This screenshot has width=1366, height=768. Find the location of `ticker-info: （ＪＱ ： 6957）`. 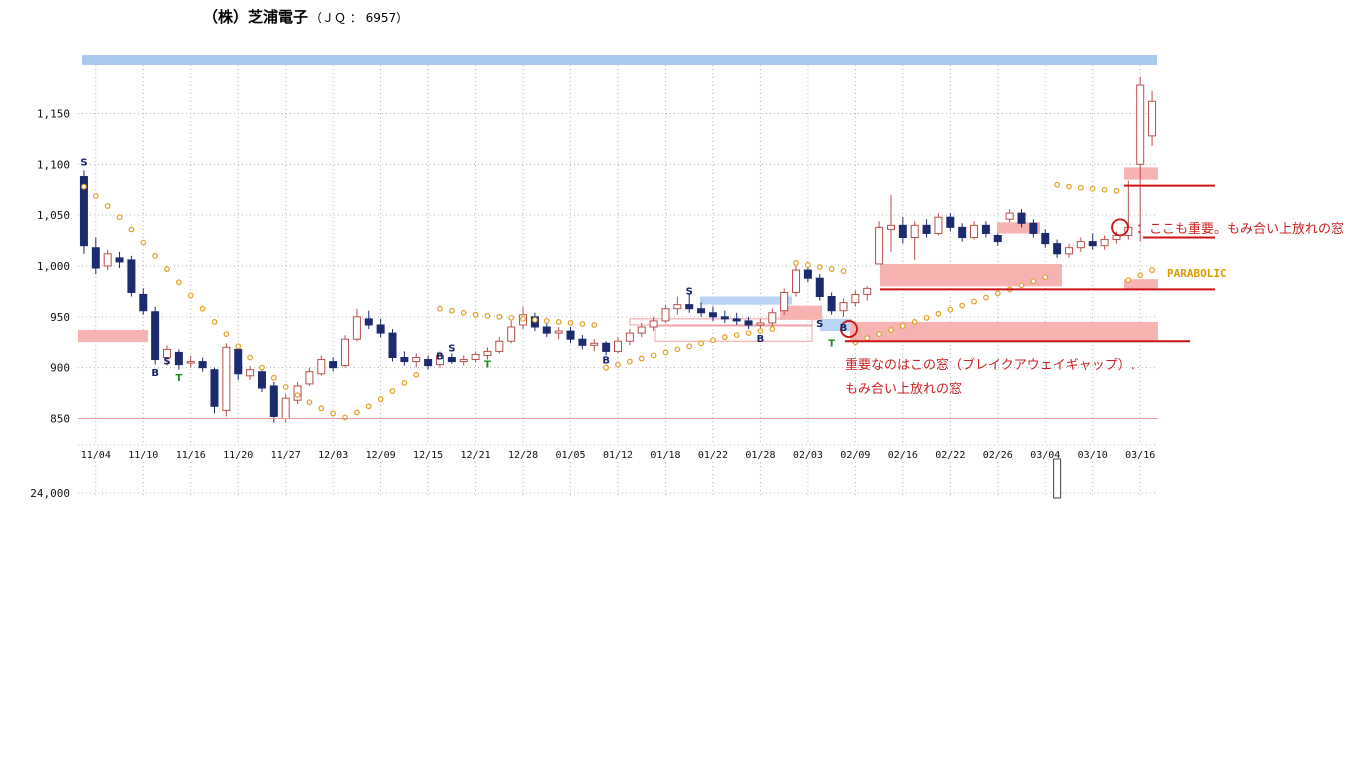

ticker-info: （ＪＱ ： 6957） is located at coordinates (359, 18).